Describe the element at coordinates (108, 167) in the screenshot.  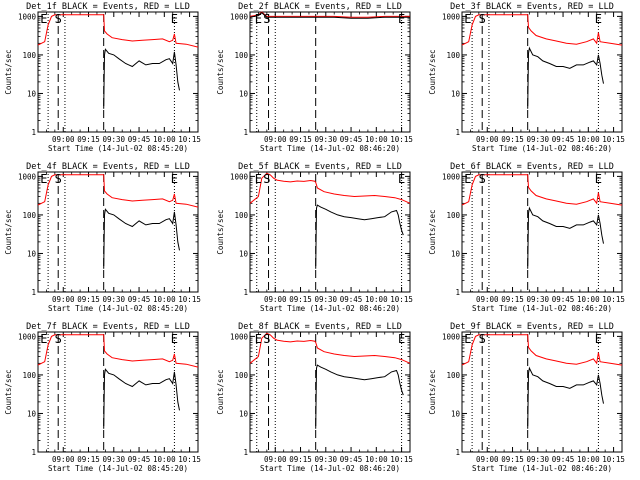
I see `chart-title: Det_4f BLACK = Events, RED = LLD` at that location.